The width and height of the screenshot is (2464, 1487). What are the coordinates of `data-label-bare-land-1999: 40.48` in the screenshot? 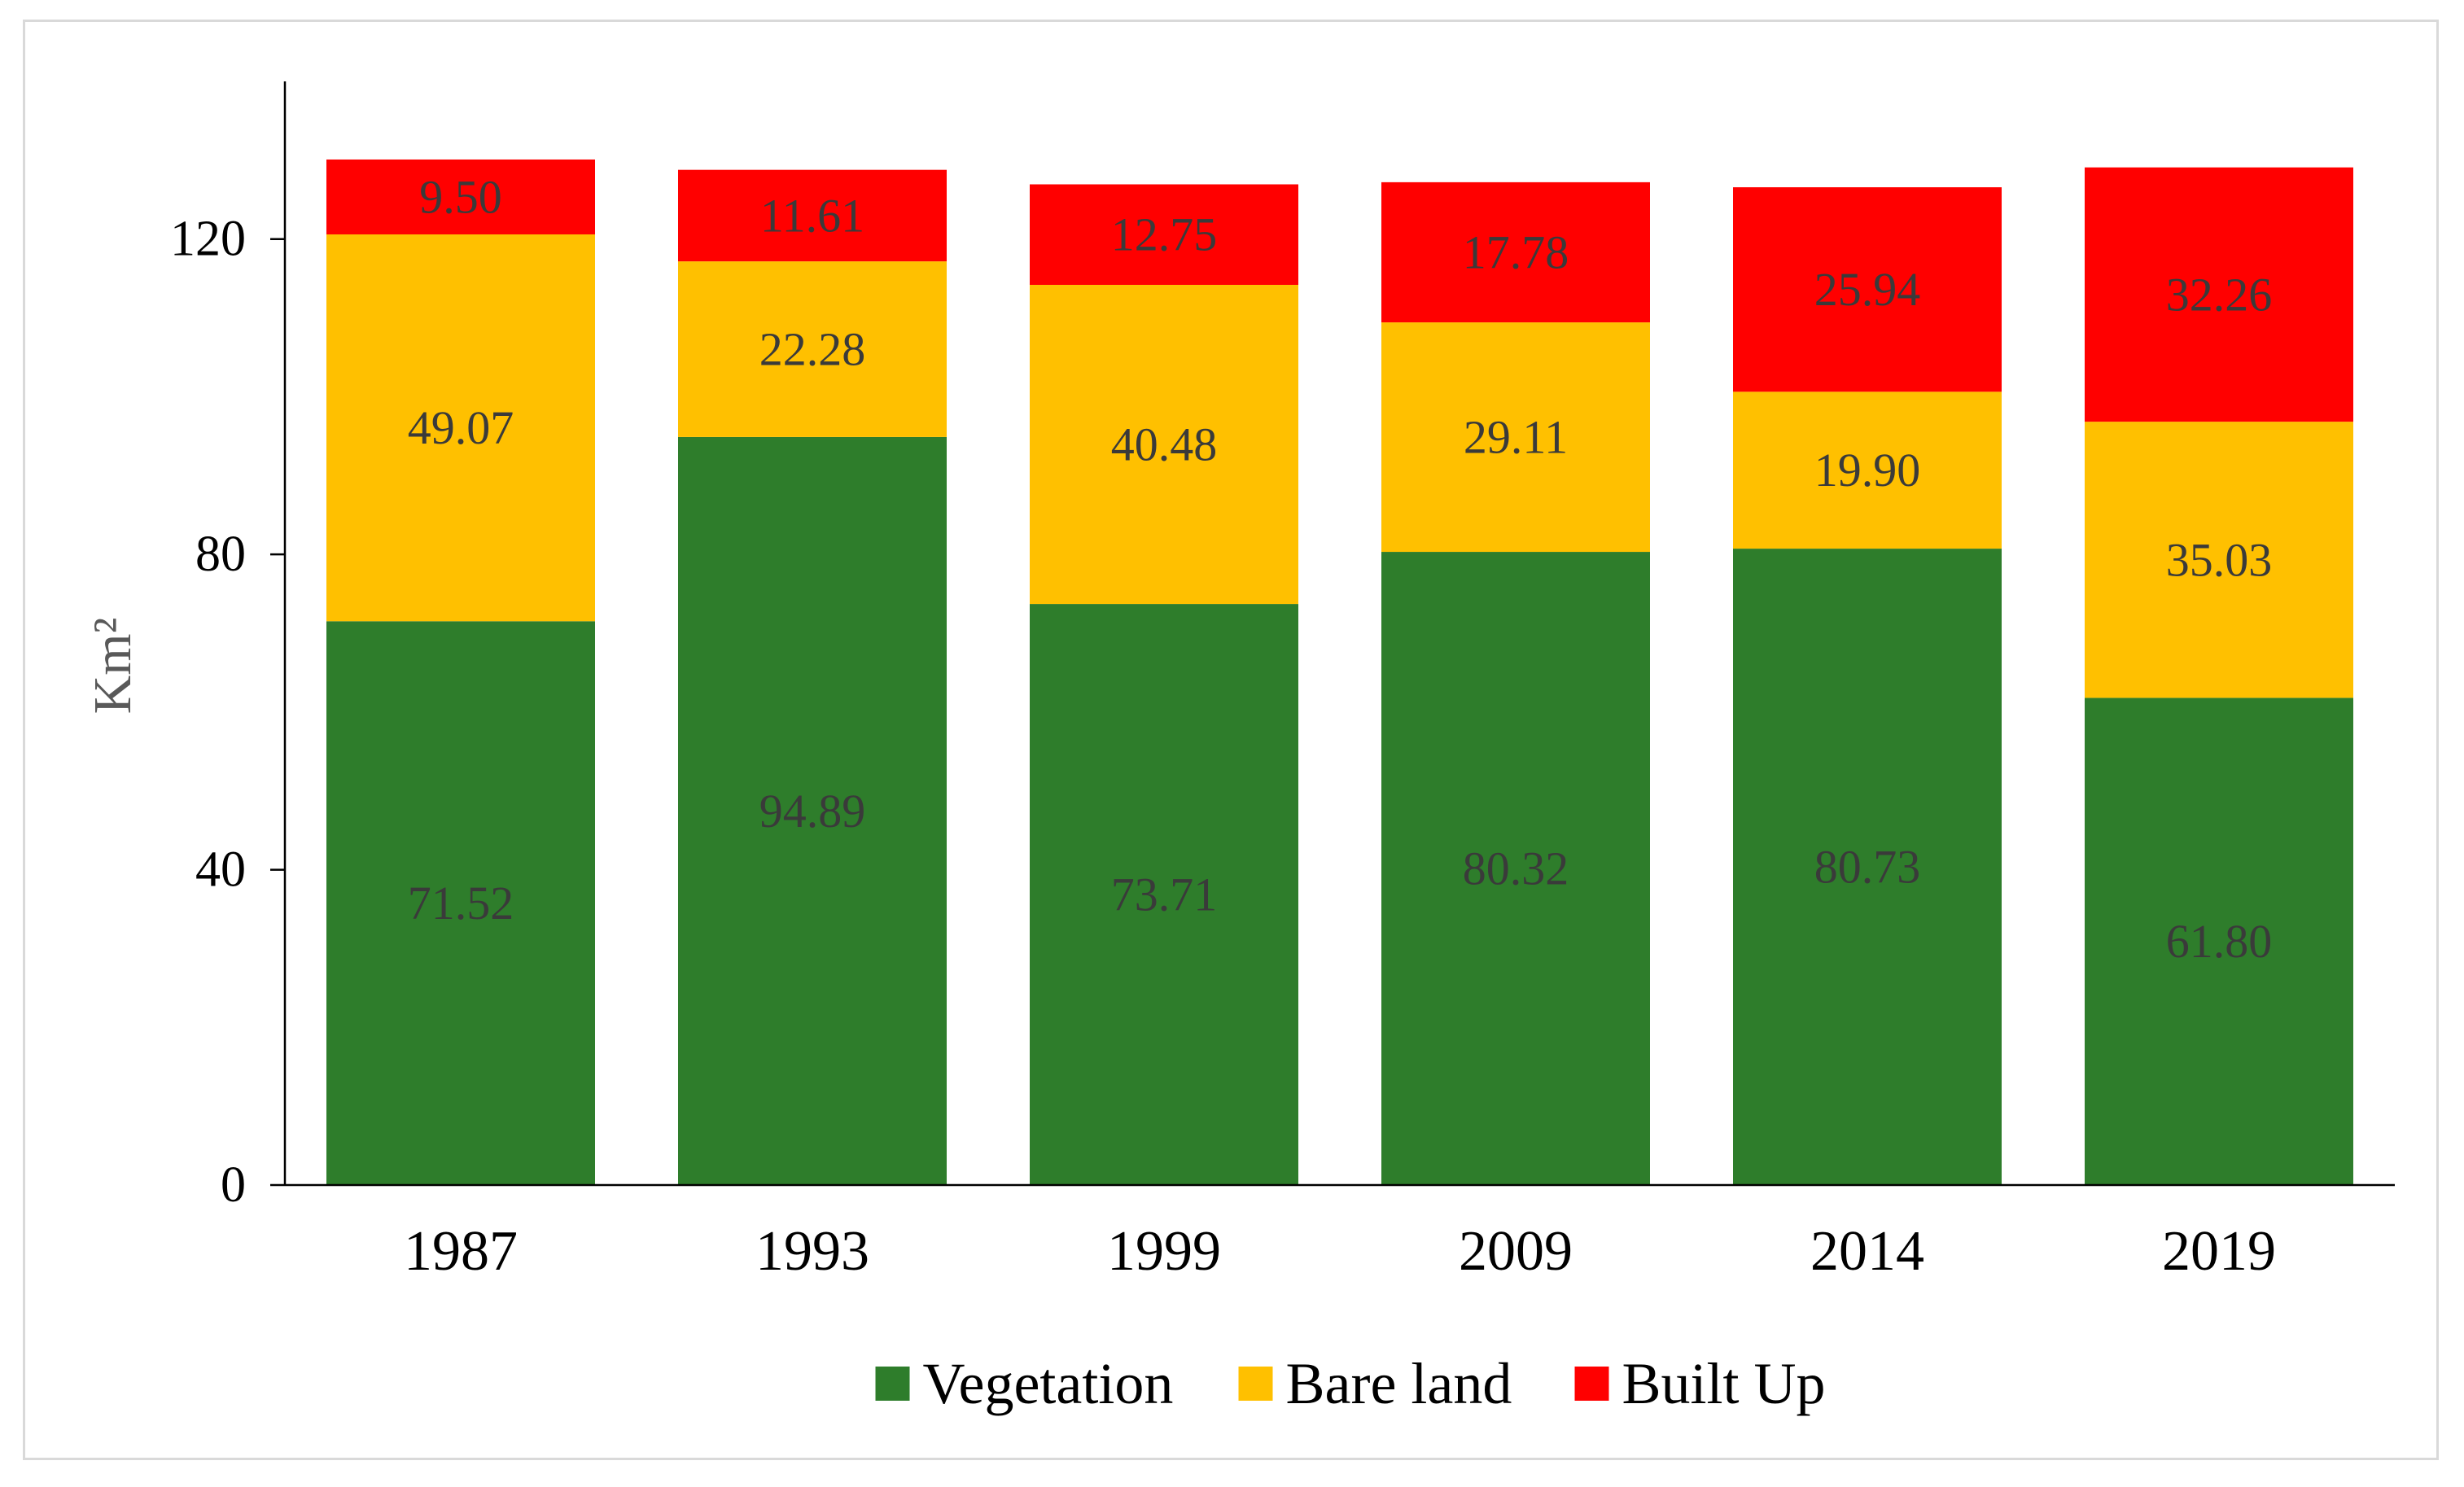 It's located at (1164, 445).